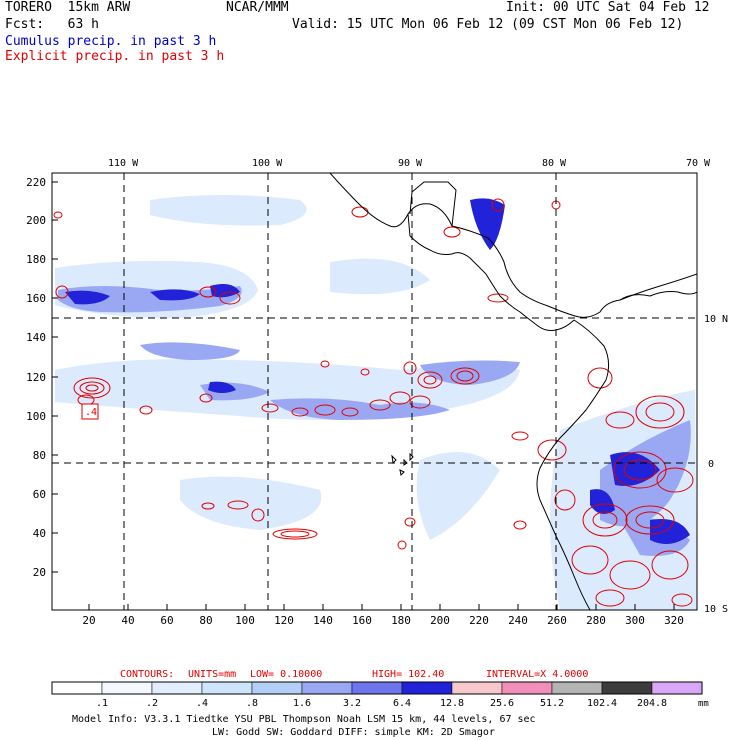  Describe the element at coordinates (252, 703) in the screenshot. I see `colorbar-level-label: .8` at that location.